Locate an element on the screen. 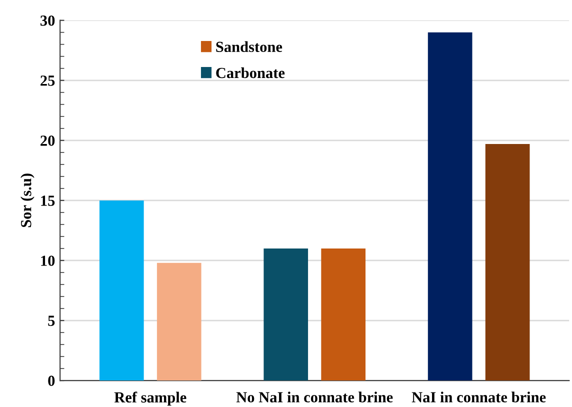  y-tick-label: 10 is located at coordinates (48, 261).